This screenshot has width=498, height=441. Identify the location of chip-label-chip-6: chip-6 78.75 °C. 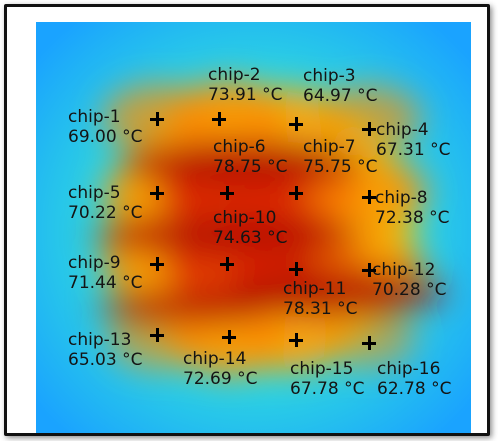
(250, 157).